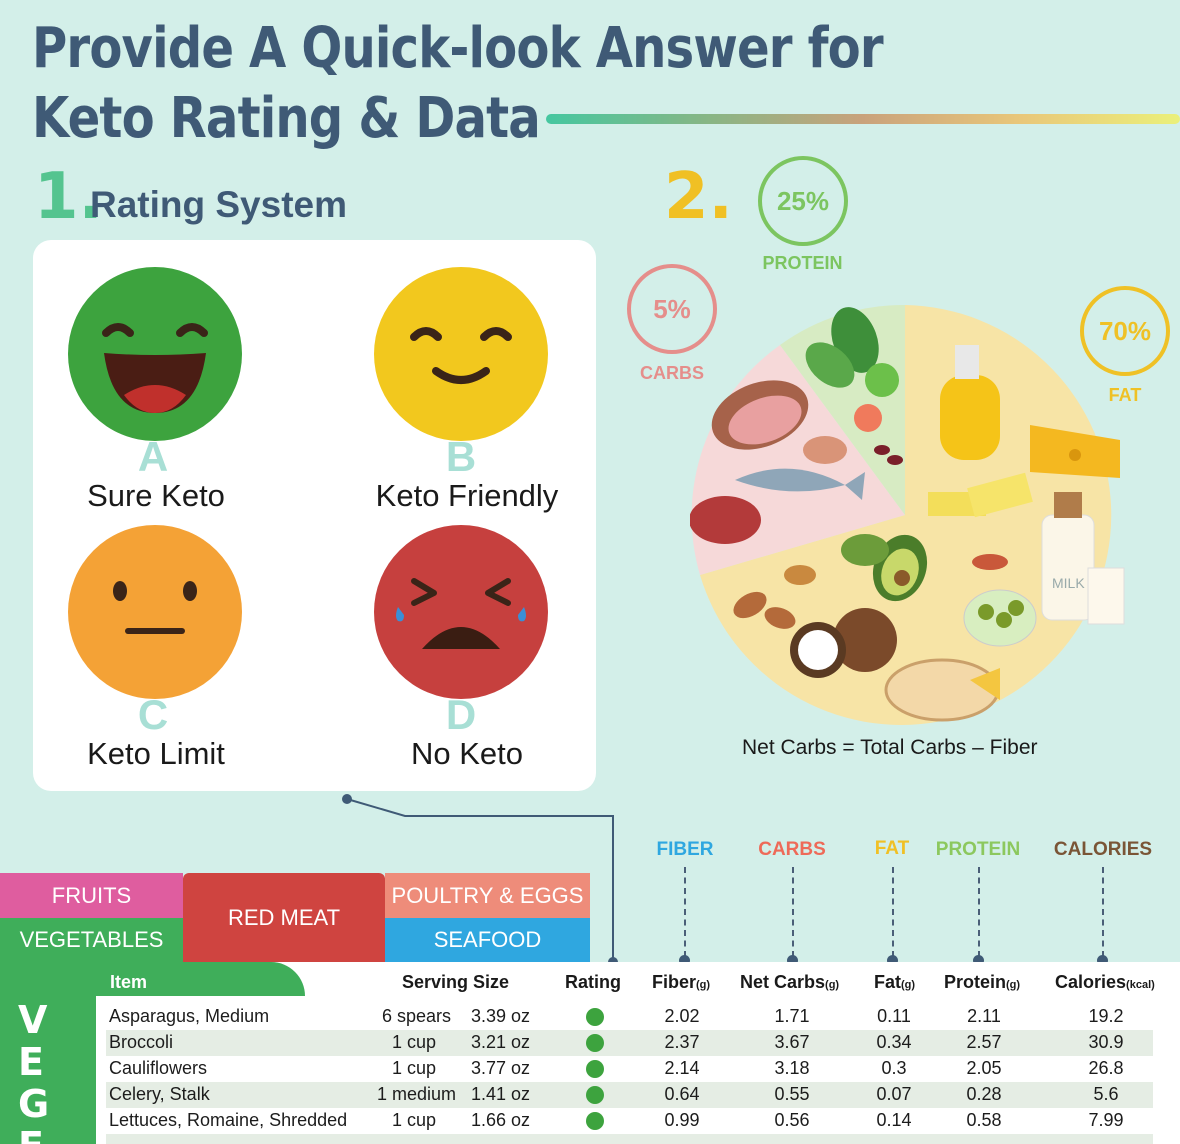 The height and width of the screenshot is (1144, 1180). What do you see at coordinates (990, 562) in the screenshot?
I see `sausage-icon` at bounding box center [990, 562].